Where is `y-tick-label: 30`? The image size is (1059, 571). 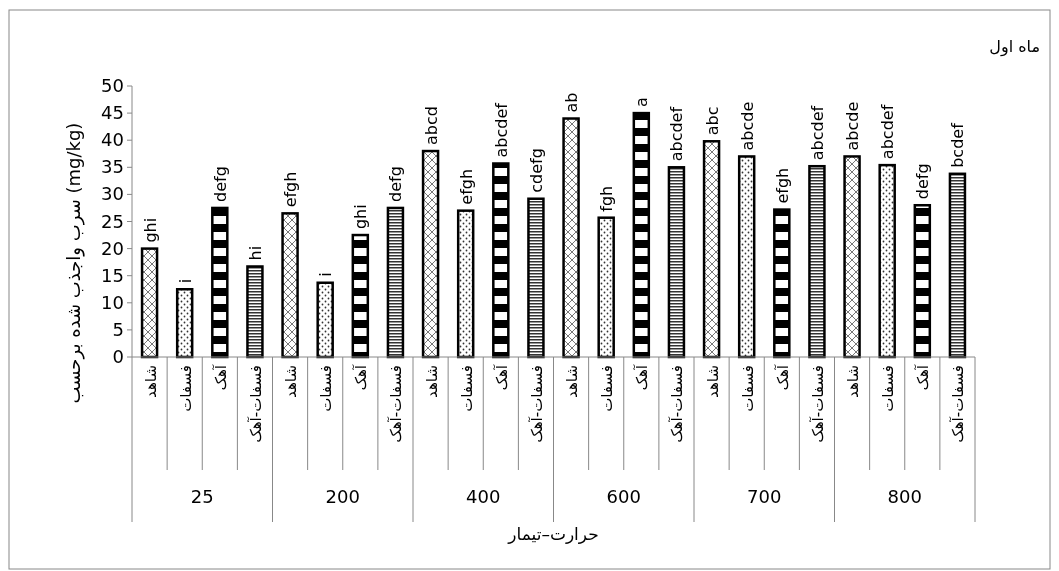
y-tick-label: 30 is located at coordinates (112, 194).